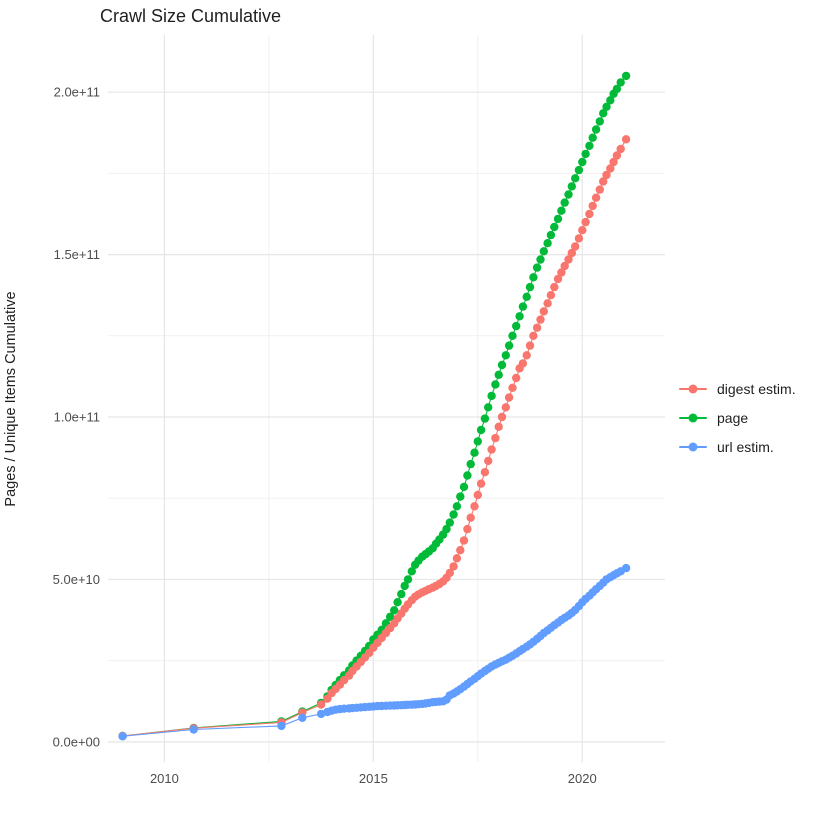 The image size is (826, 827). I want to click on y-tick-label: 1.5e+11, so click(77, 254).